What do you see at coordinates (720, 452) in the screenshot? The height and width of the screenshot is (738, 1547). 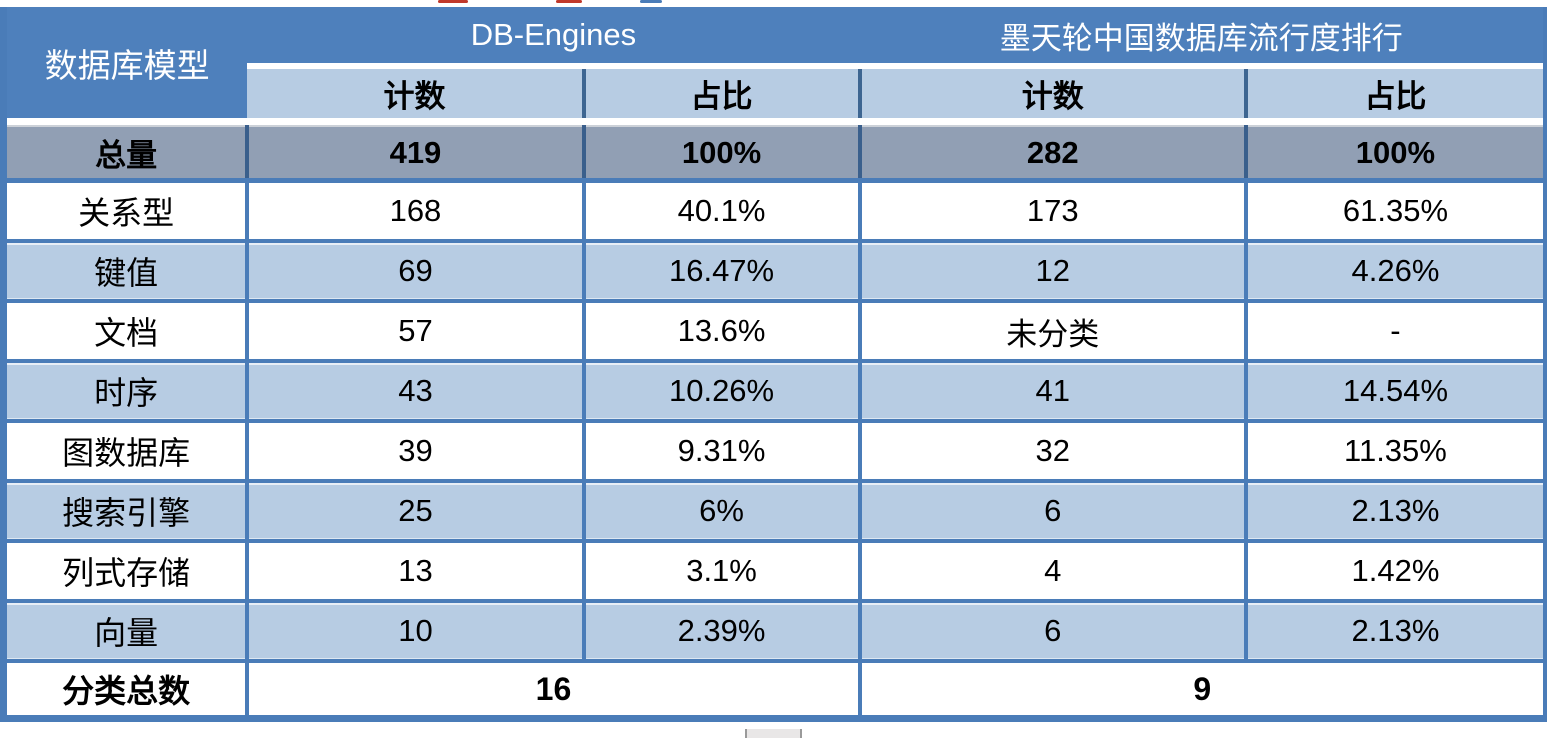 I see `cell-db-share: 9.31%` at bounding box center [720, 452].